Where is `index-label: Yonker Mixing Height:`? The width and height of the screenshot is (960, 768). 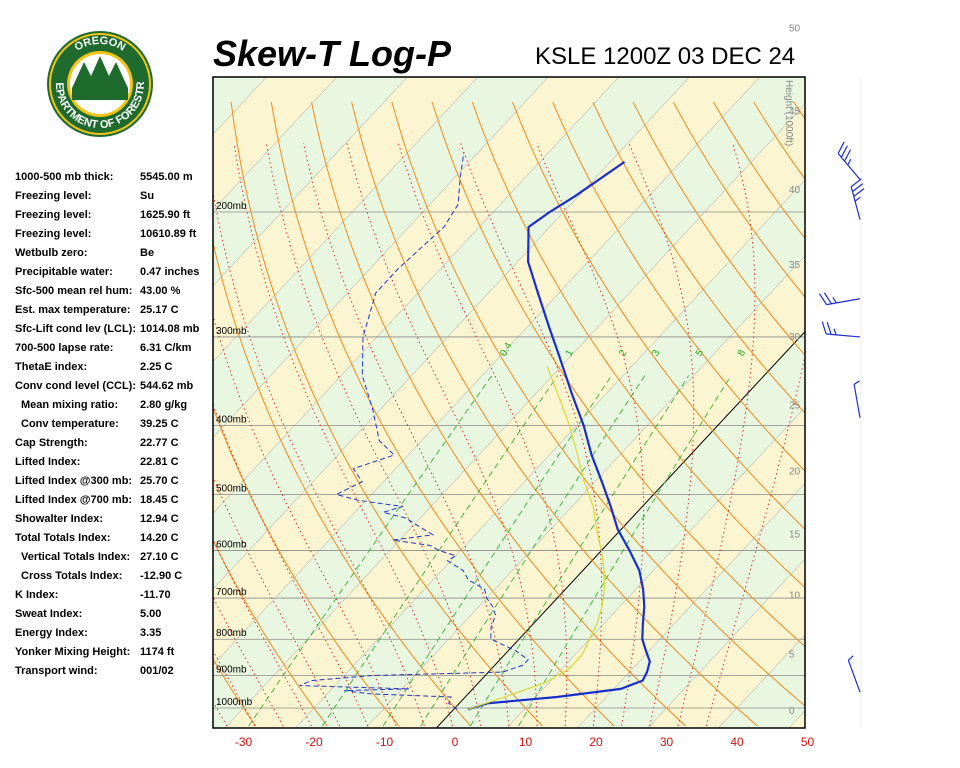
index-label: Yonker Mixing Height: is located at coordinates (72, 652).